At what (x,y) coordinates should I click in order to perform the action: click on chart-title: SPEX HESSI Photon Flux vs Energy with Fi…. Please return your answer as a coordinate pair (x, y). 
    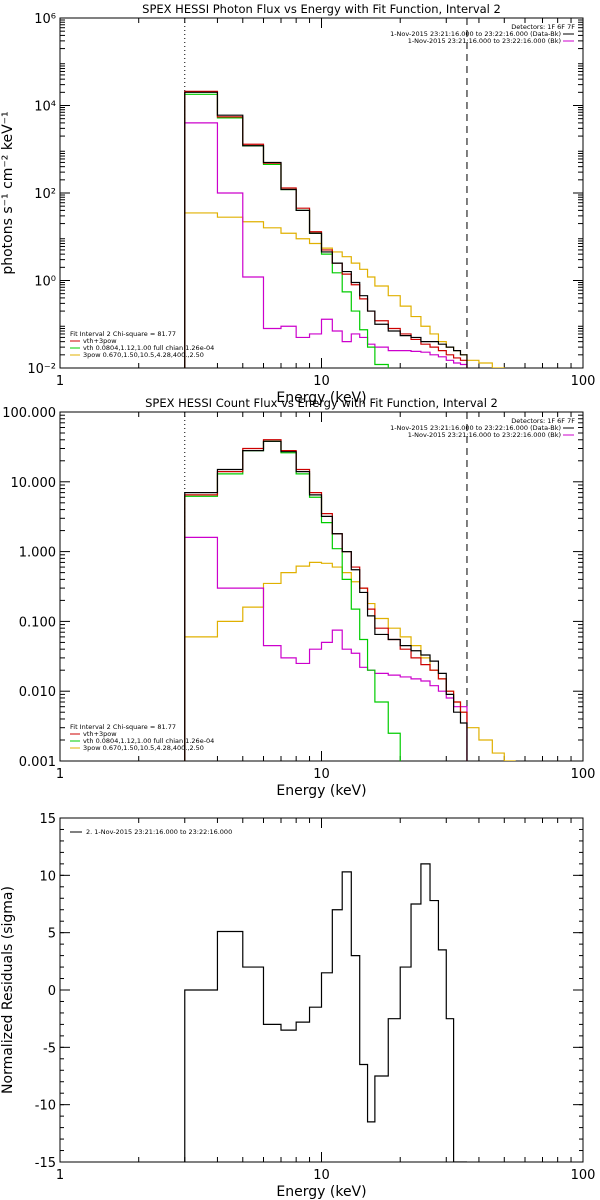
    Looking at the image, I should click on (321, 9).